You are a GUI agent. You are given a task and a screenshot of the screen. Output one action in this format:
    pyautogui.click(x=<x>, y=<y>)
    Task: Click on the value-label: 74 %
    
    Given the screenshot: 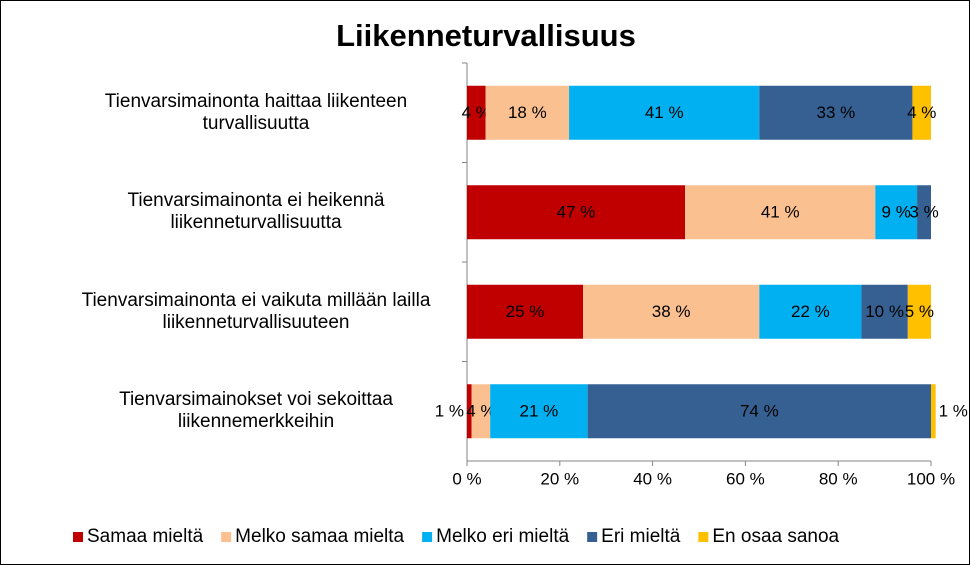 What is the action you would take?
    pyautogui.click(x=759, y=411)
    